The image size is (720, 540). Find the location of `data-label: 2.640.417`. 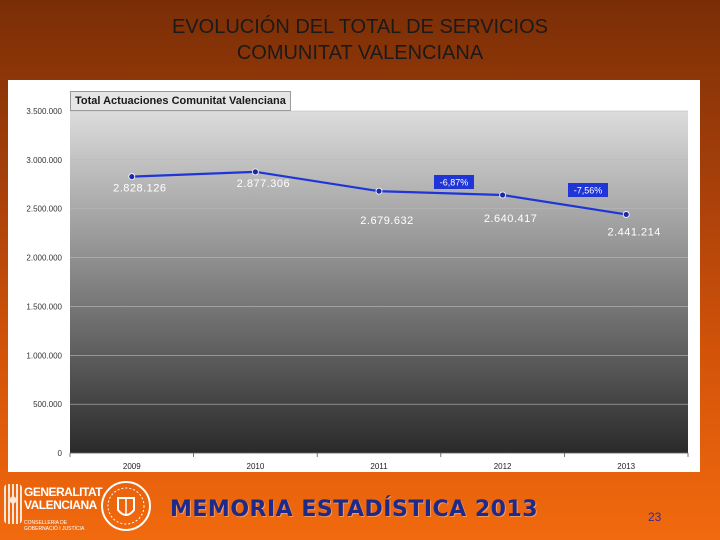

data-label: 2.640.417 is located at coordinates (510, 219).